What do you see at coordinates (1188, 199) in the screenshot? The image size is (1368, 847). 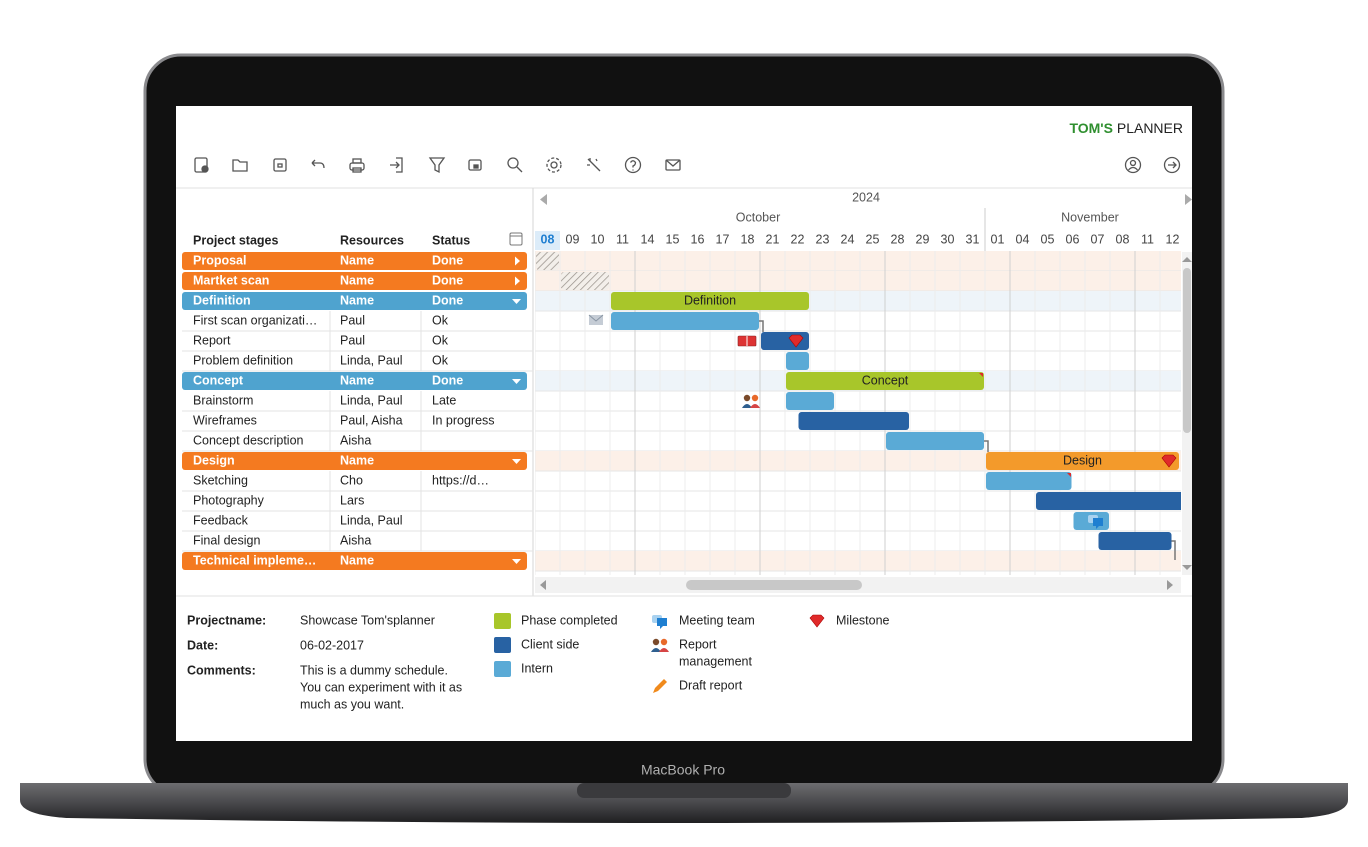 I see `next-button` at bounding box center [1188, 199].